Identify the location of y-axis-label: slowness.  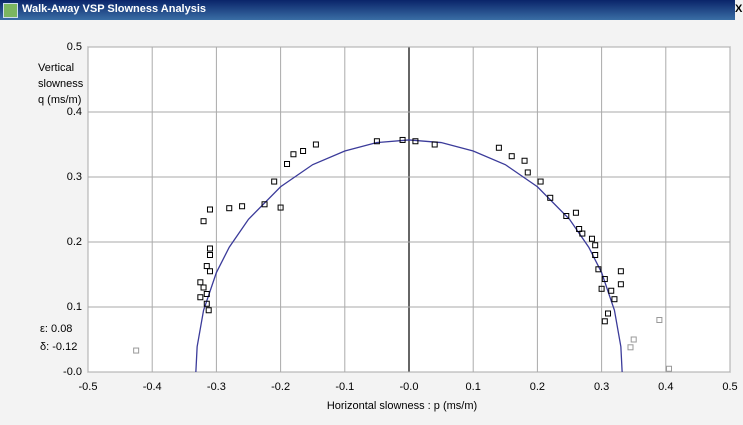
(61, 84).